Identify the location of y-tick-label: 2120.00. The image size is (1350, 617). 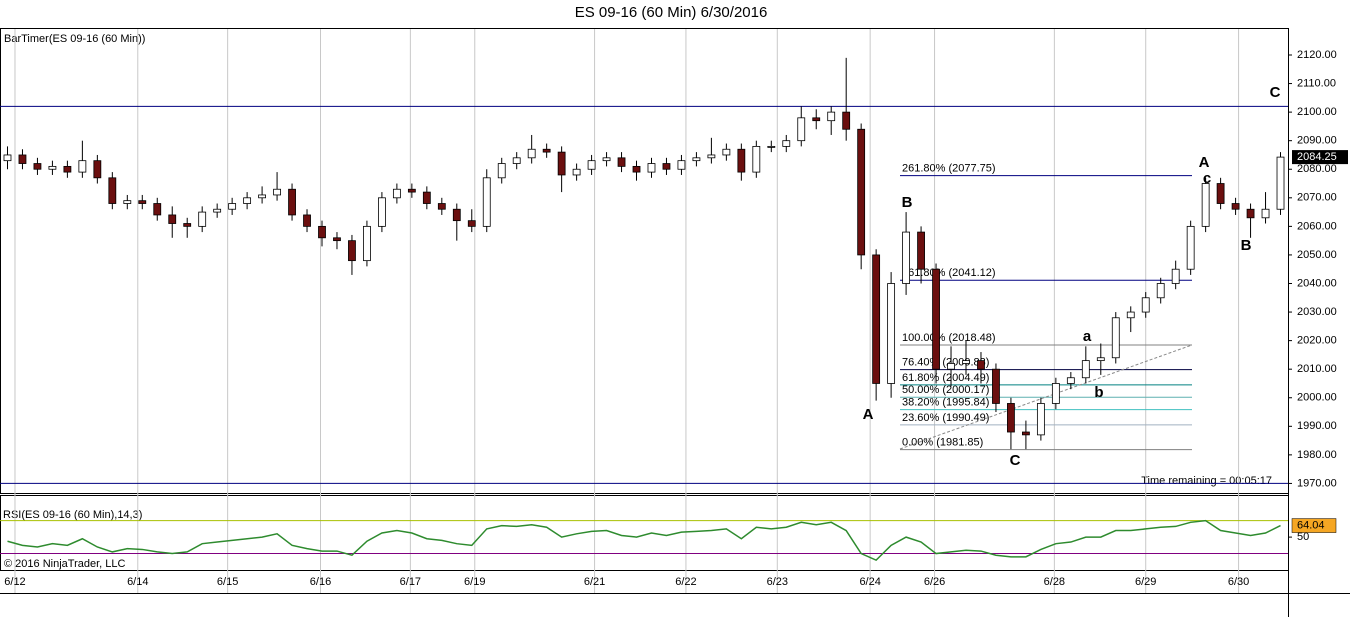
(1317, 55).